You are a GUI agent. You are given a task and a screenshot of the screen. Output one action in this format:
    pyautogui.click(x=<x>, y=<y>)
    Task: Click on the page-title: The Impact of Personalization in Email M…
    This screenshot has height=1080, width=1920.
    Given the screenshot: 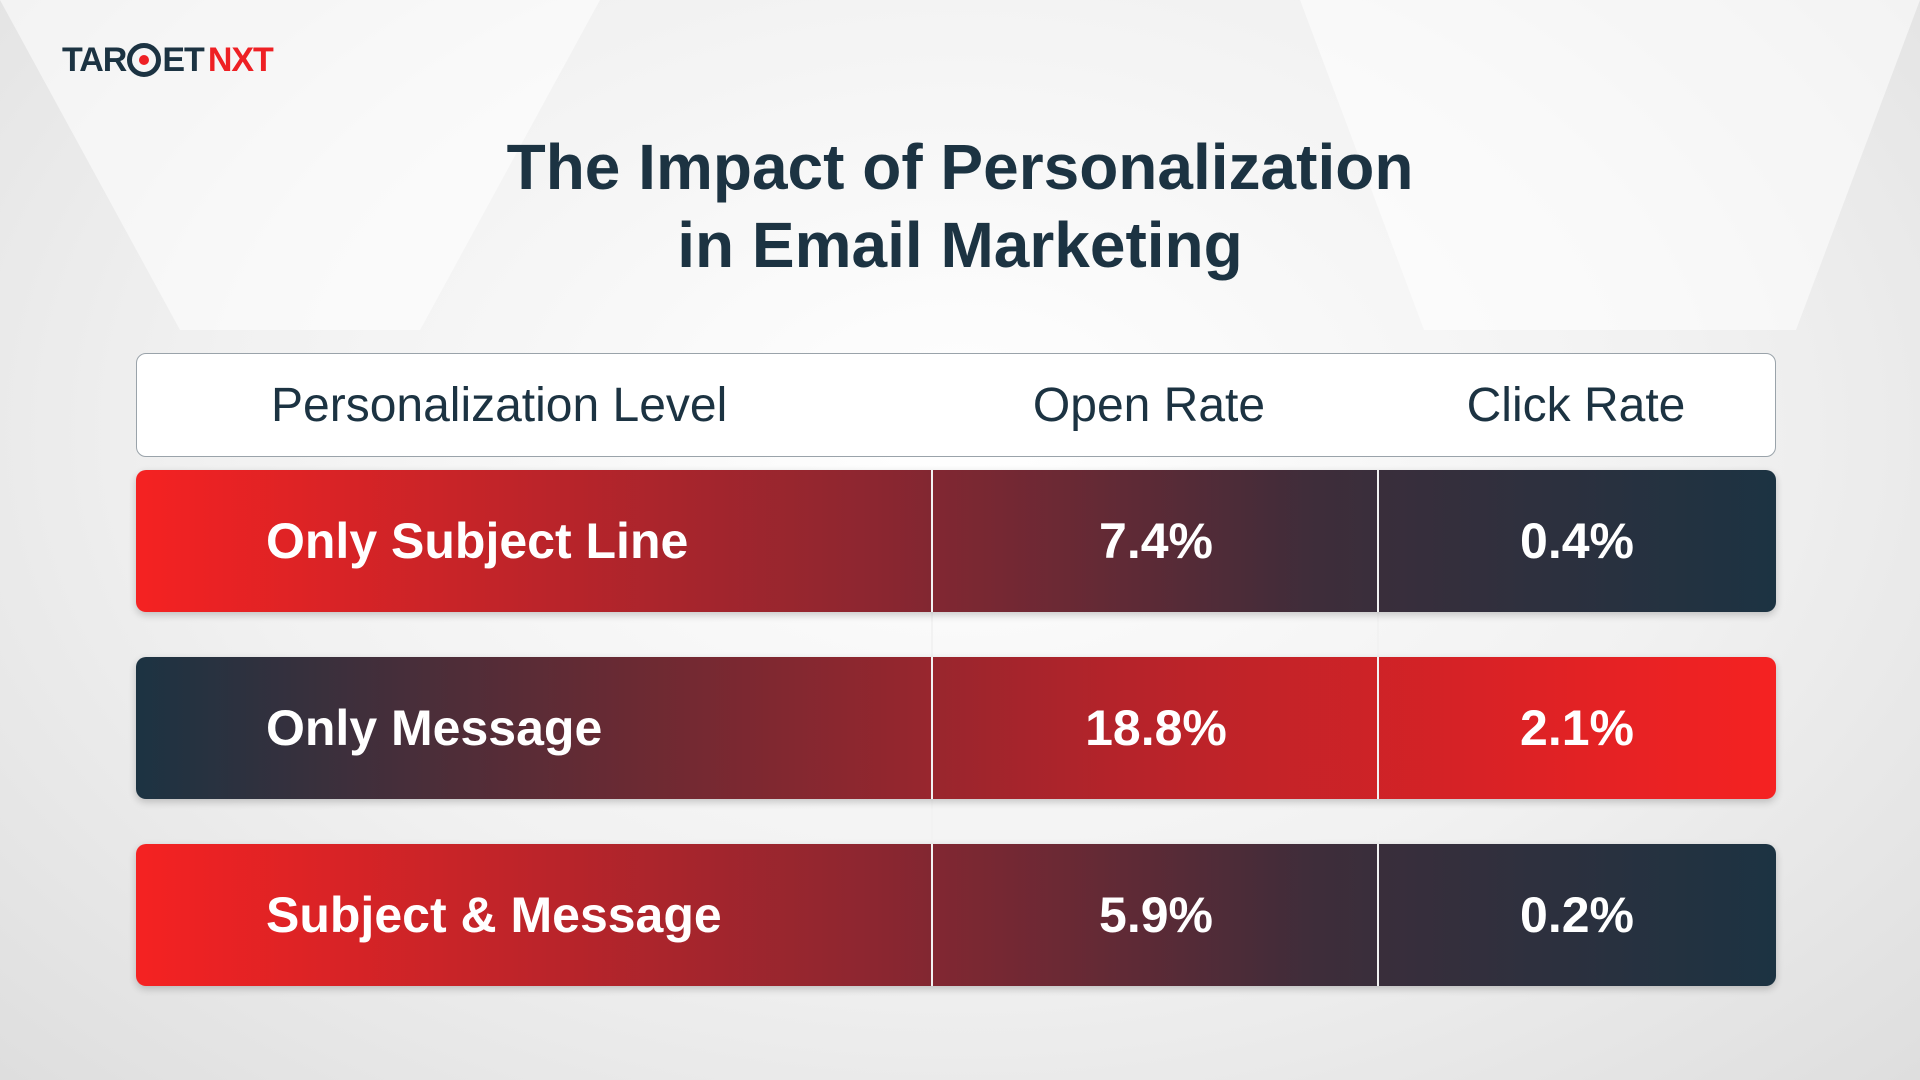 What is the action you would take?
    pyautogui.click(x=960, y=206)
    